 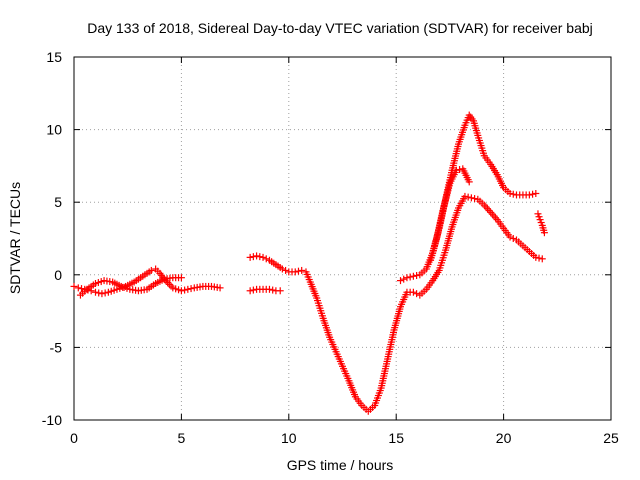 I want to click on x-axis-label: GPS time / hours, so click(x=340, y=465).